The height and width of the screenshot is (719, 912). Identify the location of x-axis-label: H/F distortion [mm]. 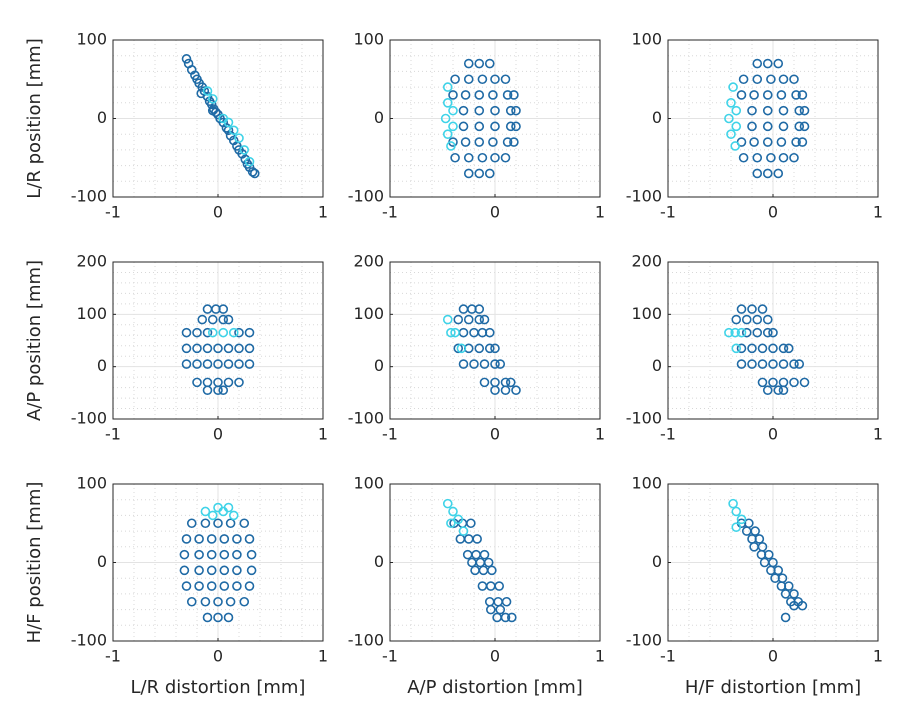
(773, 687).